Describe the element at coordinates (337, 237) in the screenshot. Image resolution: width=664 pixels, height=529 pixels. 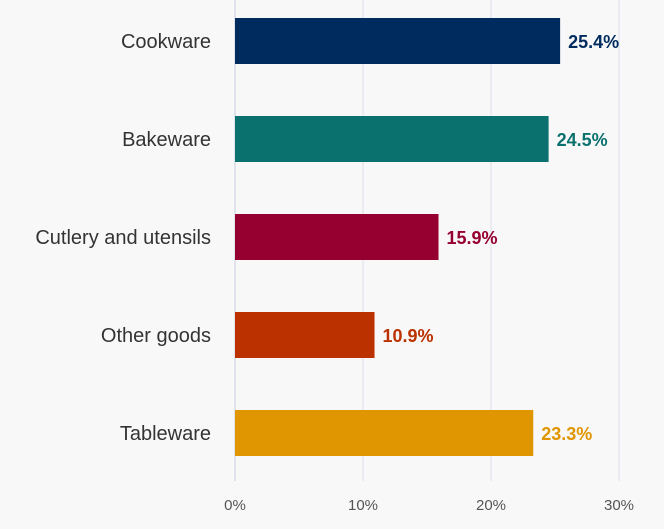
I see `bar-cutlery-and-utensils` at that location.